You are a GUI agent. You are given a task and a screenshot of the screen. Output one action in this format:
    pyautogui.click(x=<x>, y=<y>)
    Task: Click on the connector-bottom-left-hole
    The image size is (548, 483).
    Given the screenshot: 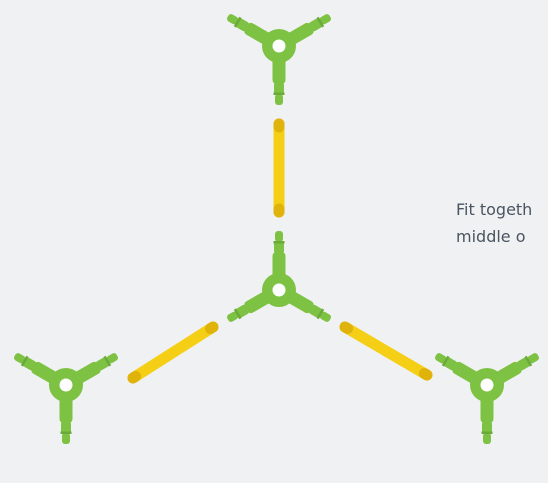 What is the action you would take?
    pyautogui.click(x=66, y=385)
    